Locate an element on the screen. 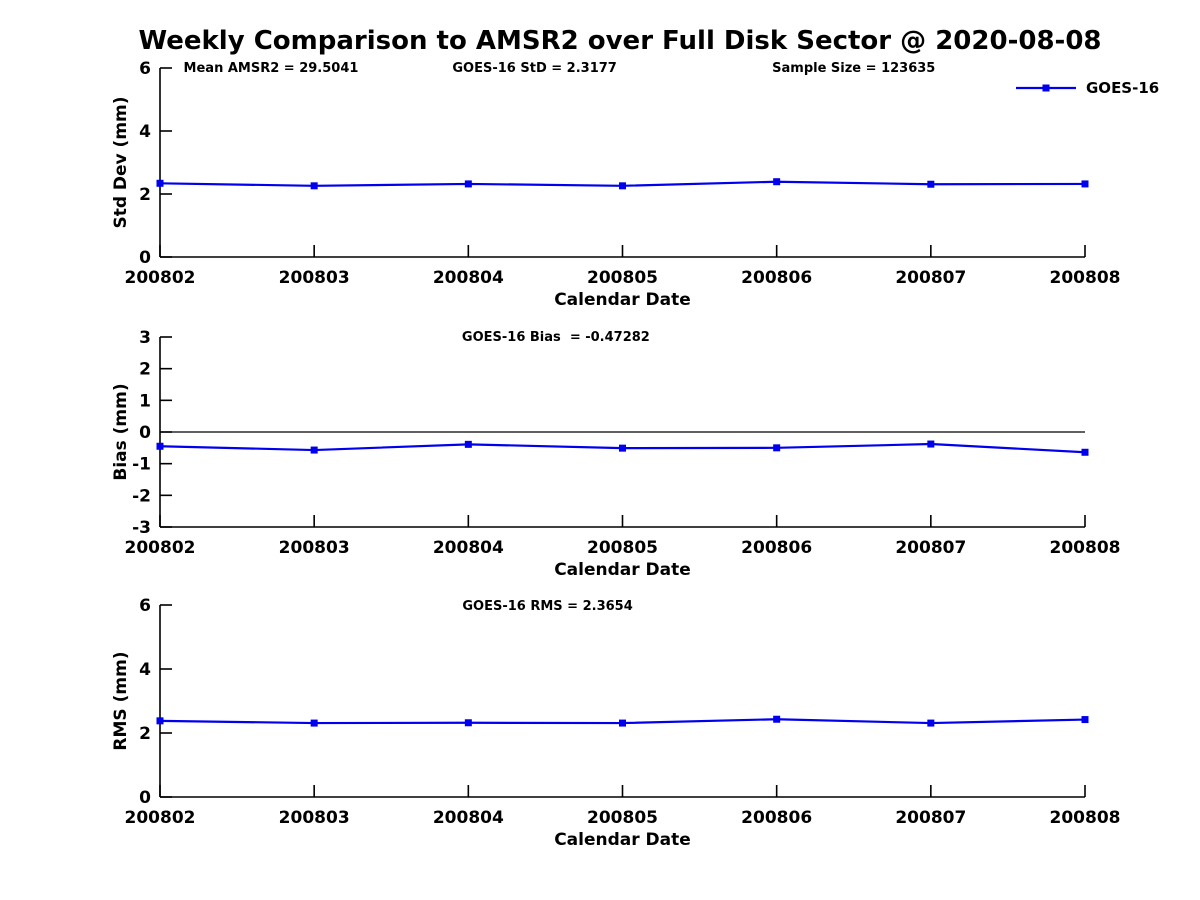 This screenshot has height=900, width=1200. y-axis-title: Bias (mm) is located at coordinates (121, 431).